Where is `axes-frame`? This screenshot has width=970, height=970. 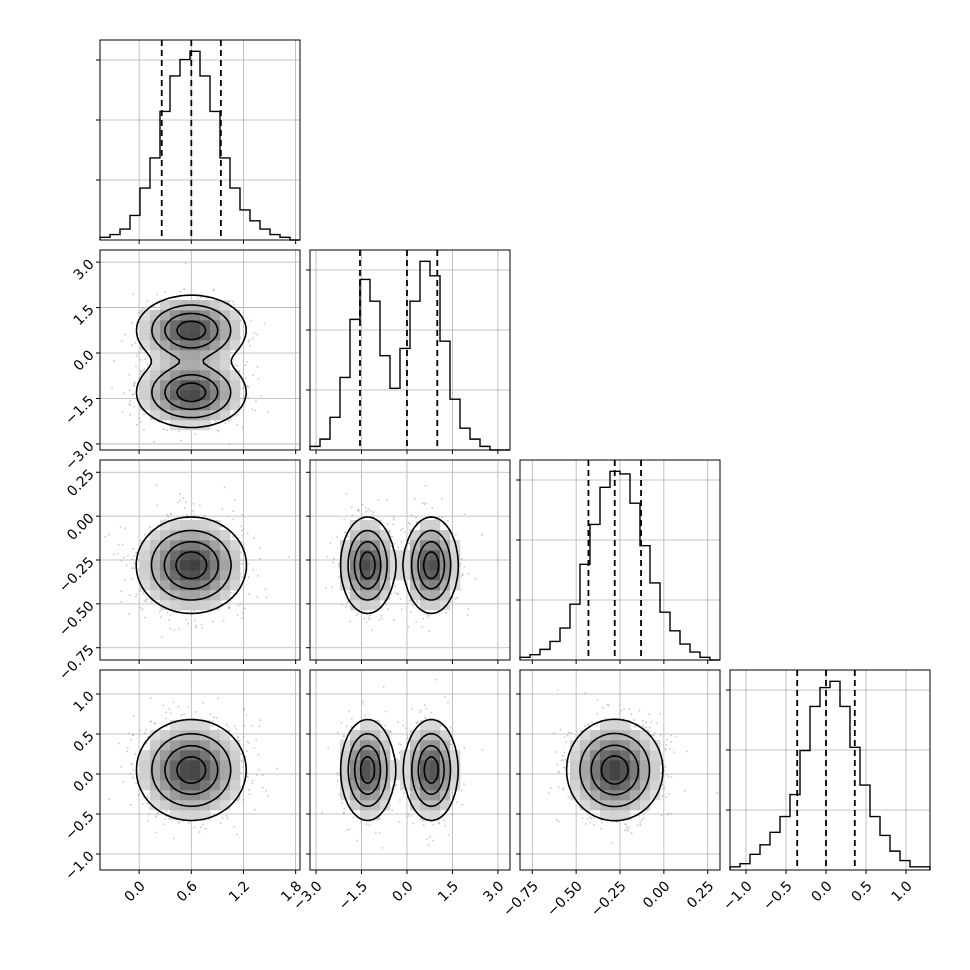 axes-frame is located at coordinates (200, 140).